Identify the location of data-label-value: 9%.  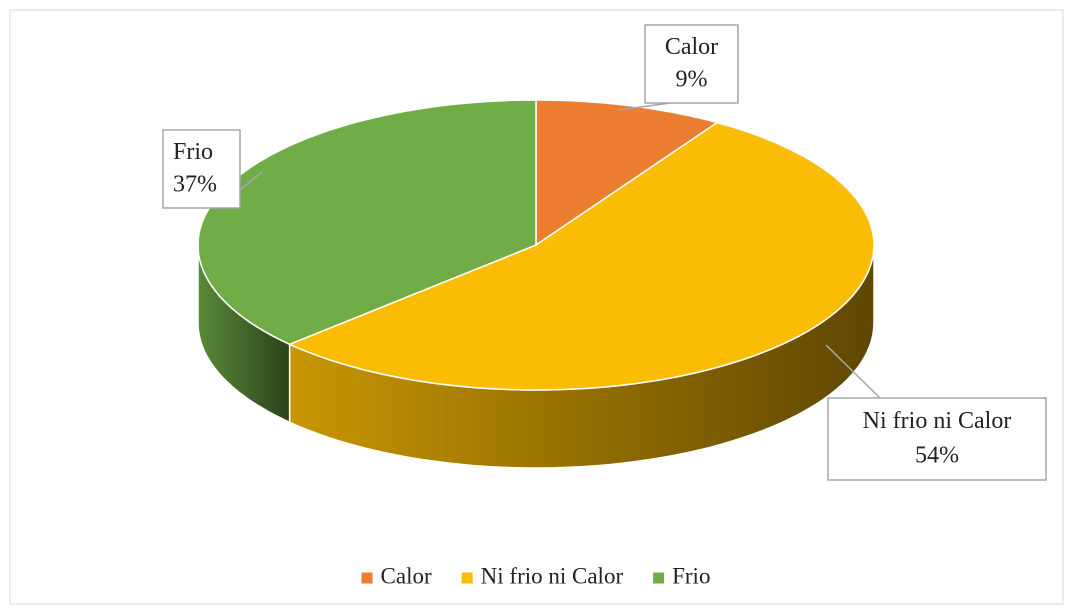
(692, 80).